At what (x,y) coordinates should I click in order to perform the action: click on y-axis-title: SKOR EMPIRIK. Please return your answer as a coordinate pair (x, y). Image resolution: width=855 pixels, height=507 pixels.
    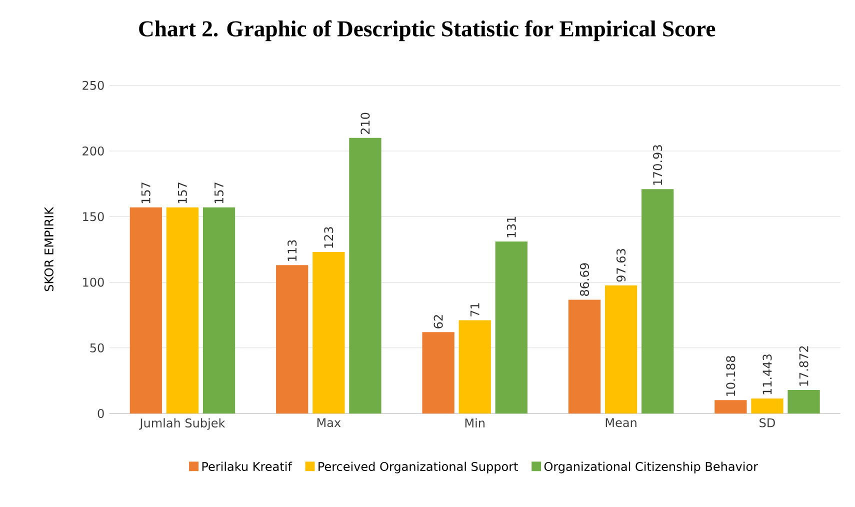
    Looking at the image, I should click on (49, 249).